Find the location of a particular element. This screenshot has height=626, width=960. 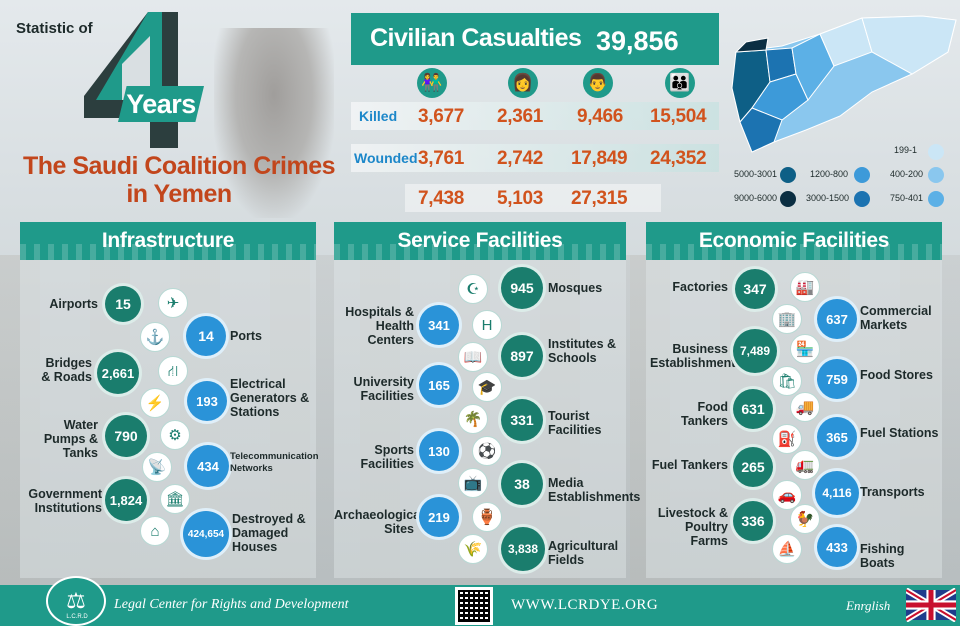

television-icon: 📺 is located at coordinates (473, 483).